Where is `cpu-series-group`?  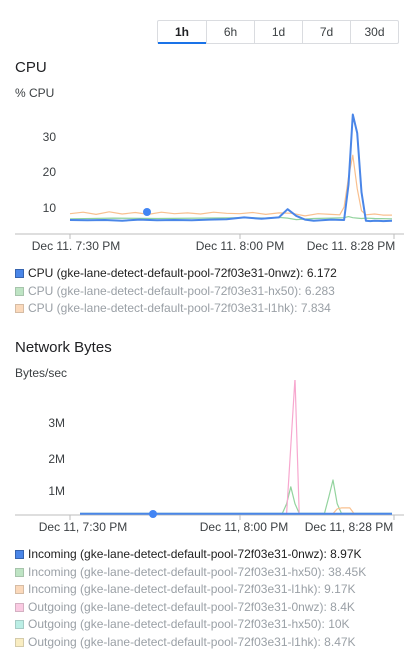 cpu-series-group is located at coordinates (231, 168).